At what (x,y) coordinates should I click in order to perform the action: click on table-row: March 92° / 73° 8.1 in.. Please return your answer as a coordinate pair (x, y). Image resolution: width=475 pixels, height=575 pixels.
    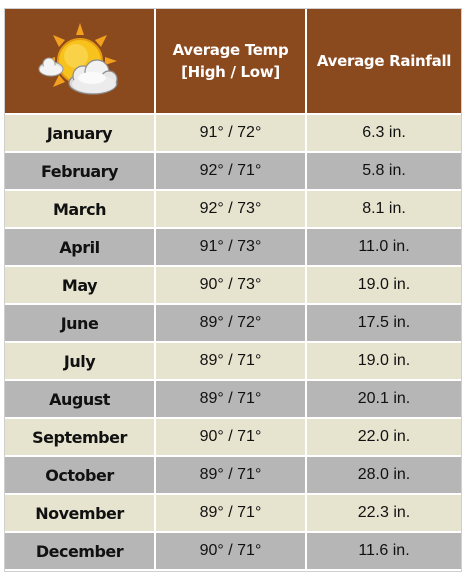
    Looking at the image, I should click on (233, 209).